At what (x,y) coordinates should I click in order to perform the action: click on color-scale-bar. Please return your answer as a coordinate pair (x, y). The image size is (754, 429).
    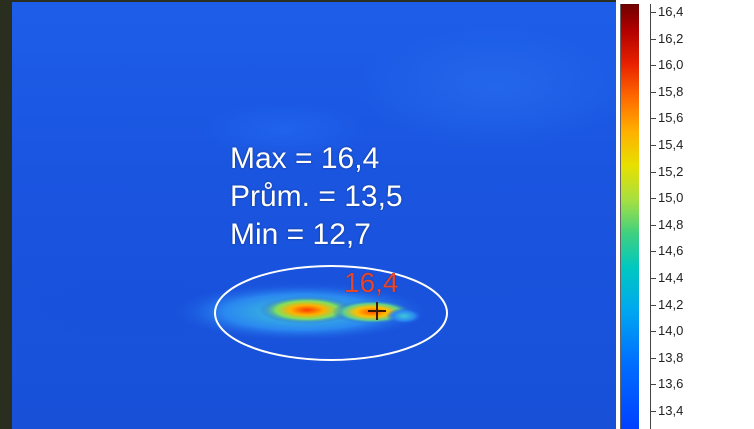
    Looking at the image, I should click on (629, 216).